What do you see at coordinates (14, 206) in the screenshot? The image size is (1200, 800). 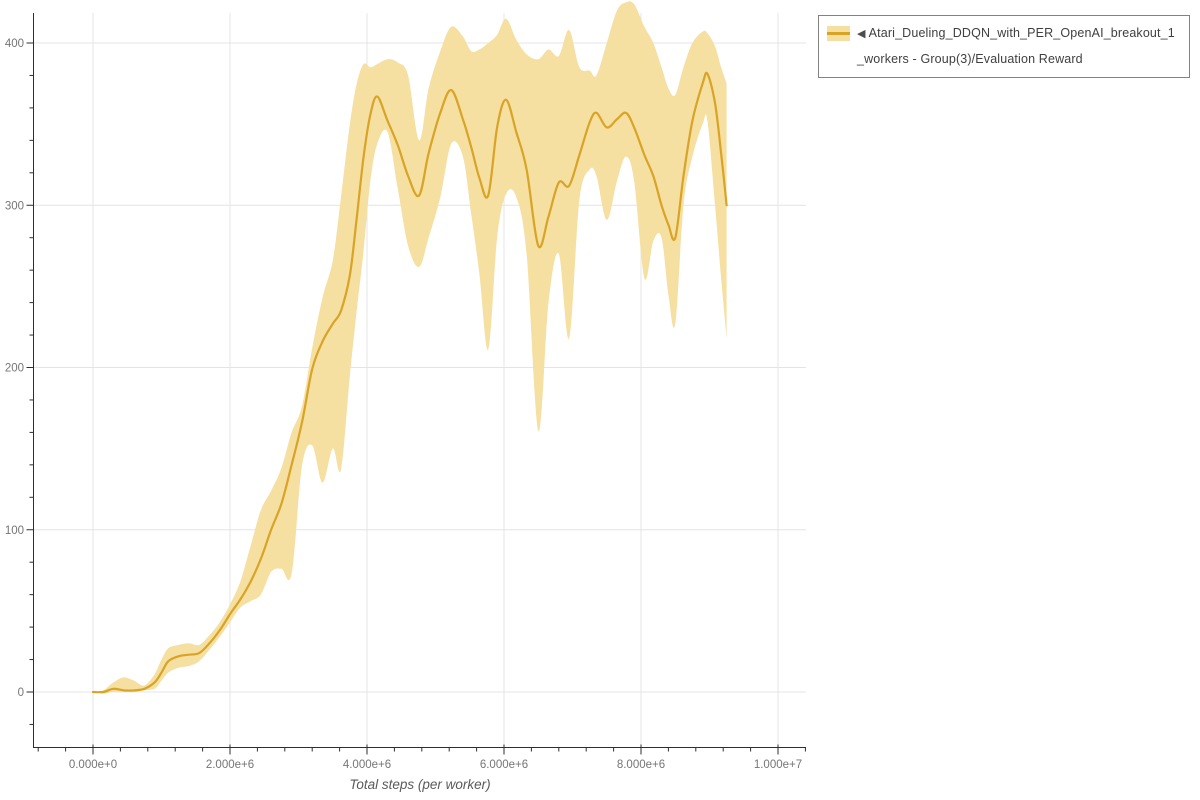 I see `y-tick-label: 300` at bounding box center [14, 206].